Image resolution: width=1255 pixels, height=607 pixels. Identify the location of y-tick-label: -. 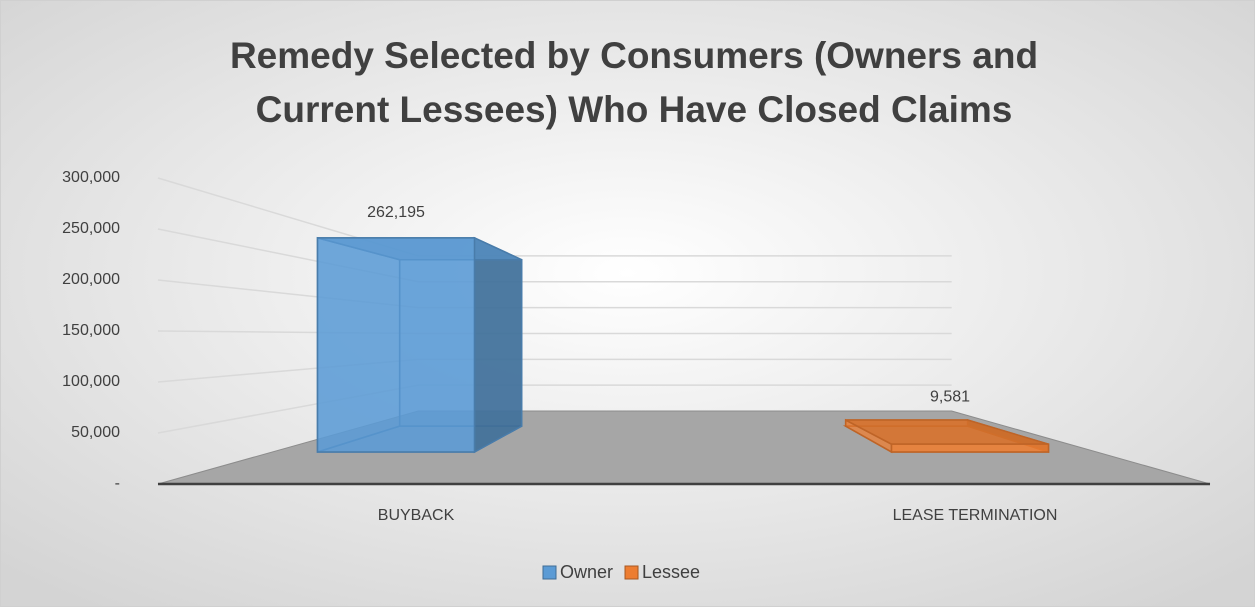
(117, 483).